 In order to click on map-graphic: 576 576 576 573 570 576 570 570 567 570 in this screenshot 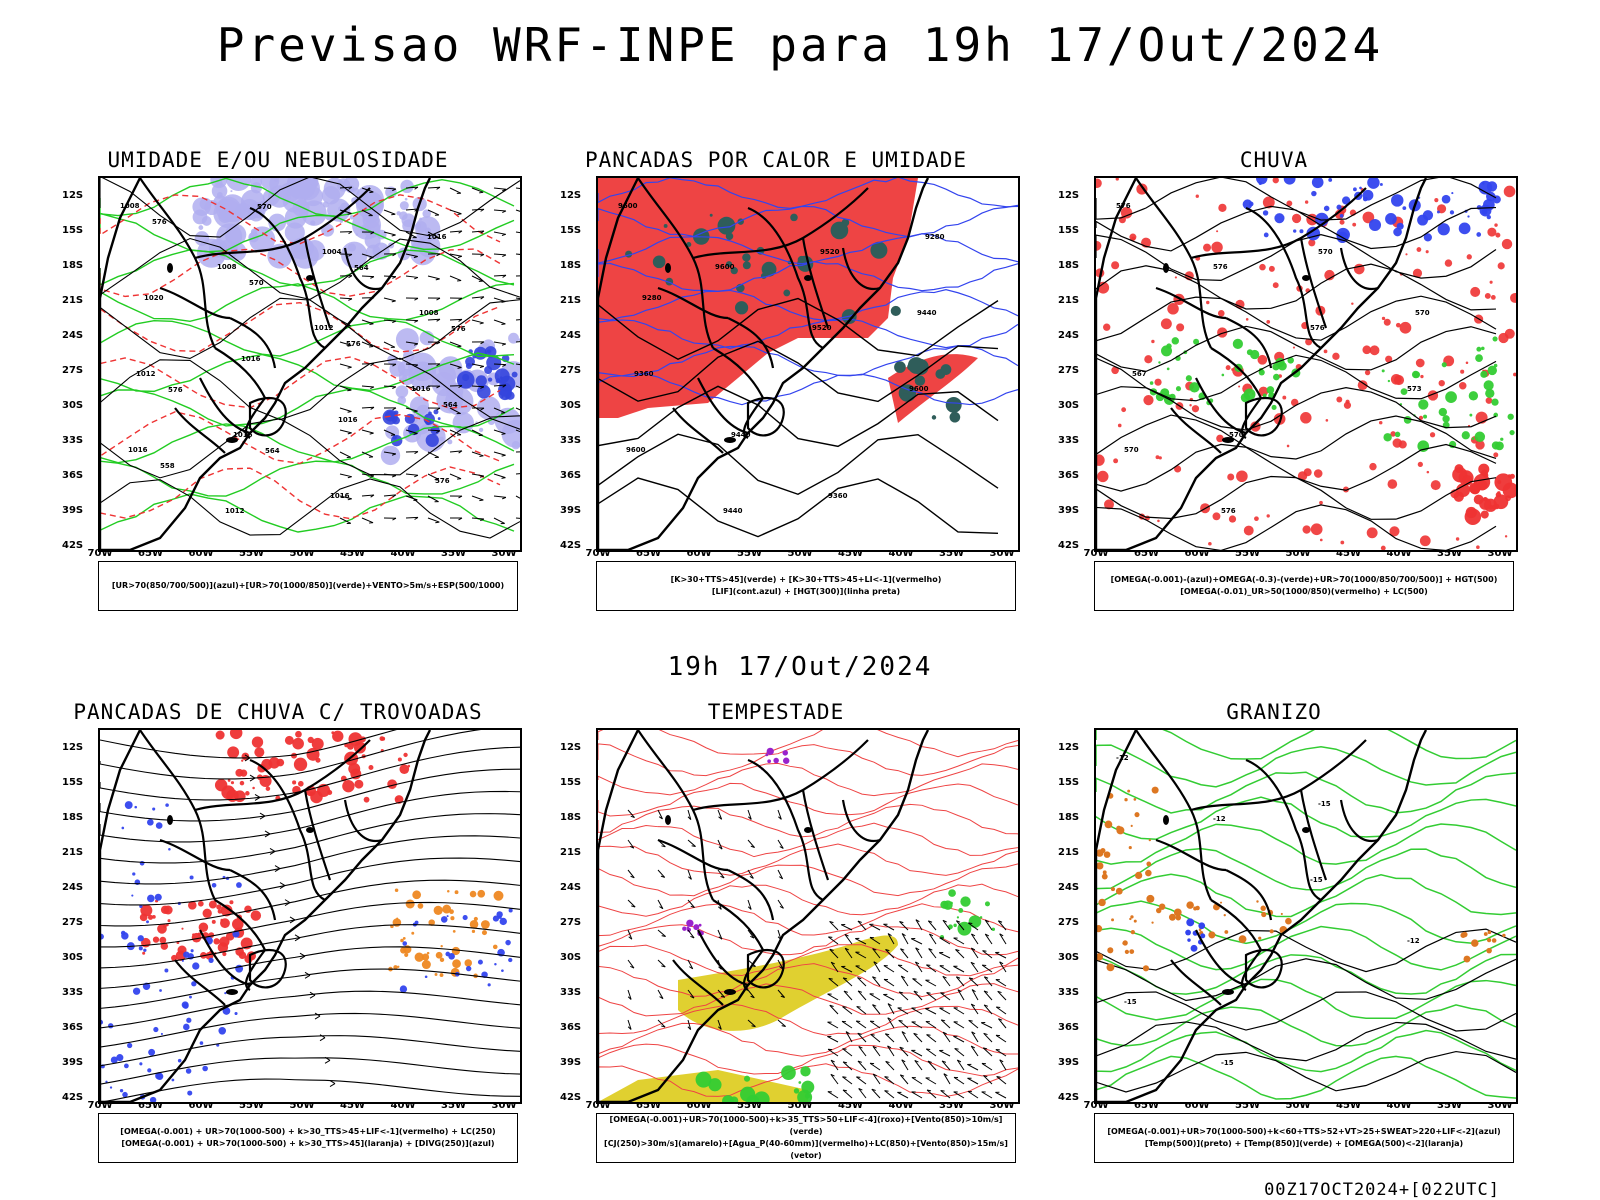, I will do `click(1306, 364)`.